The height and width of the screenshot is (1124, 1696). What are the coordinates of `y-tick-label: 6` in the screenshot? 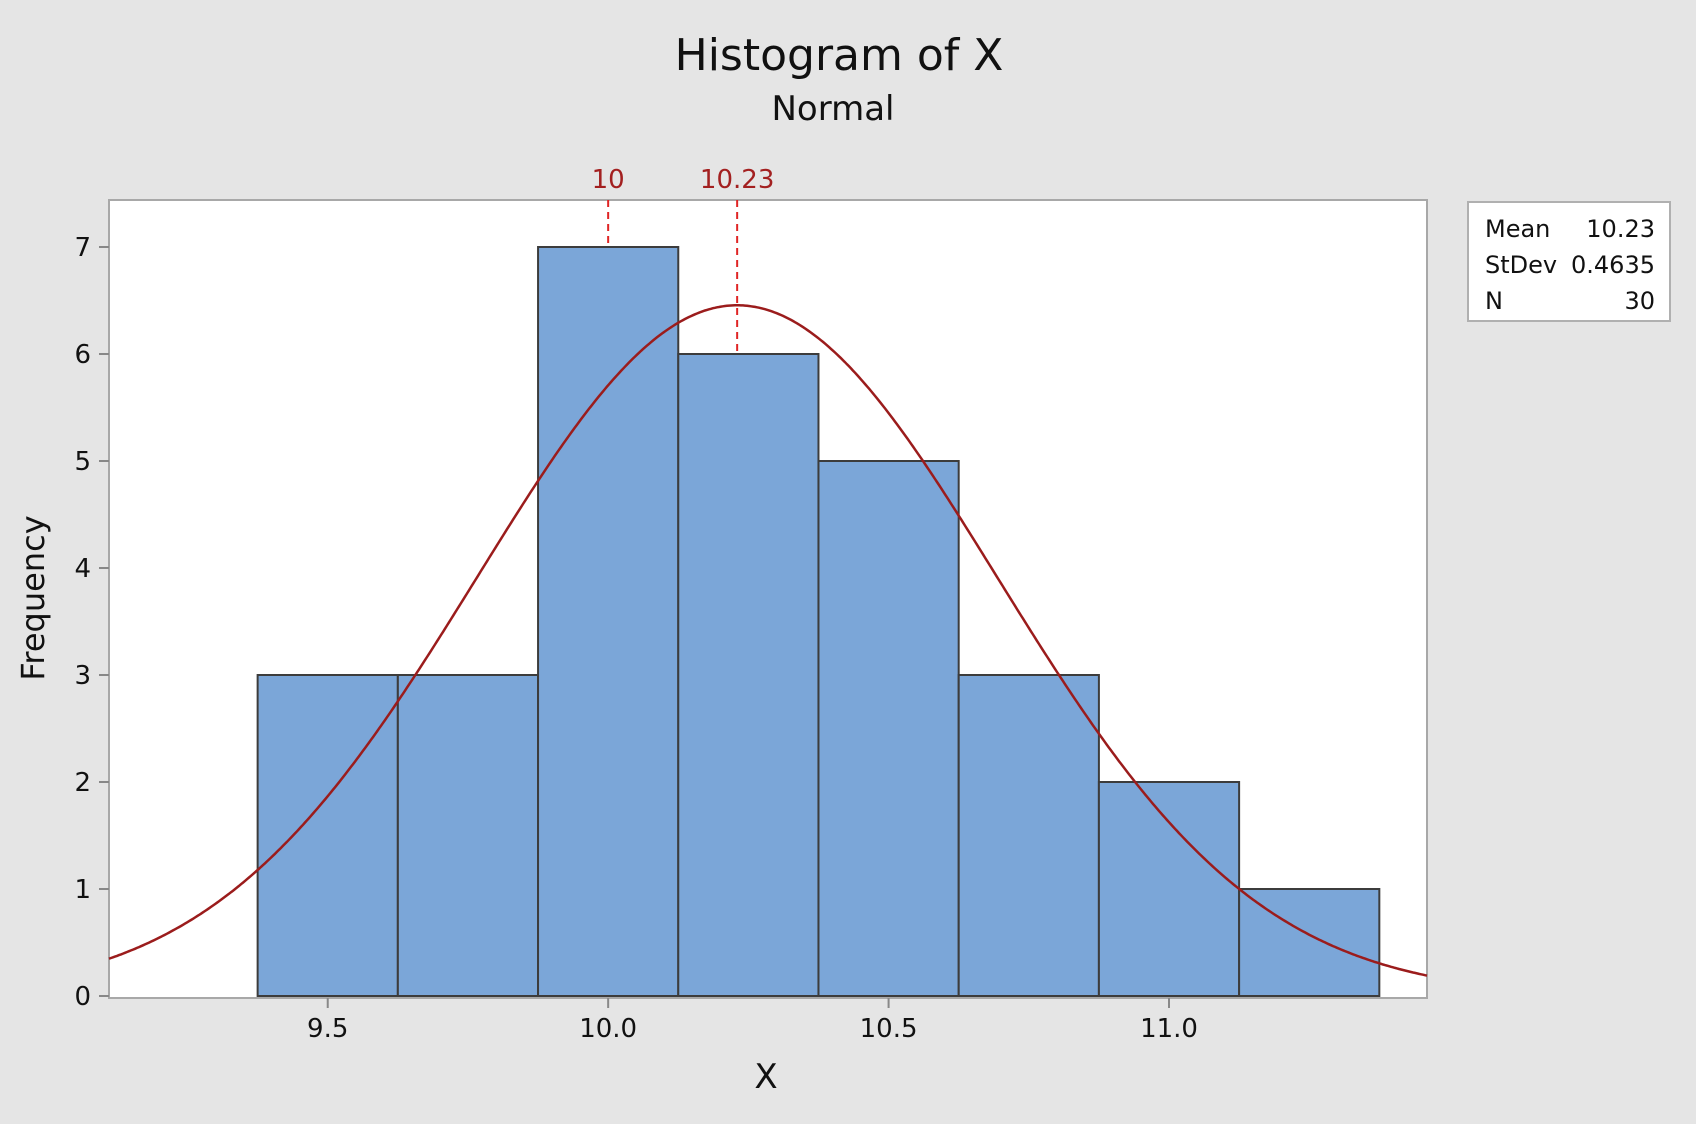 It's located at (82, 355).